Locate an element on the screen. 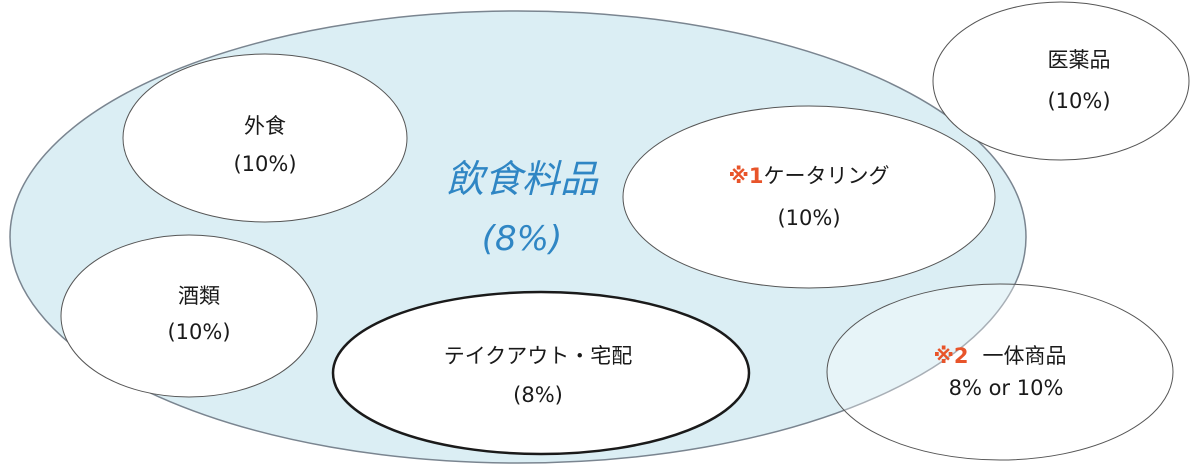 The image size is (1190, 467). catering-label-line: ※1ケータリング is located at coordinates (808, 176).